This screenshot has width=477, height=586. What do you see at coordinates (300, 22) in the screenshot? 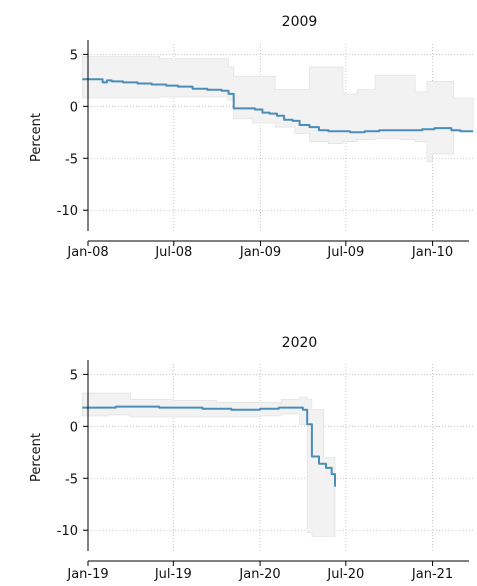
I see `chart-title: 2009` at bounding box center [300, 22].